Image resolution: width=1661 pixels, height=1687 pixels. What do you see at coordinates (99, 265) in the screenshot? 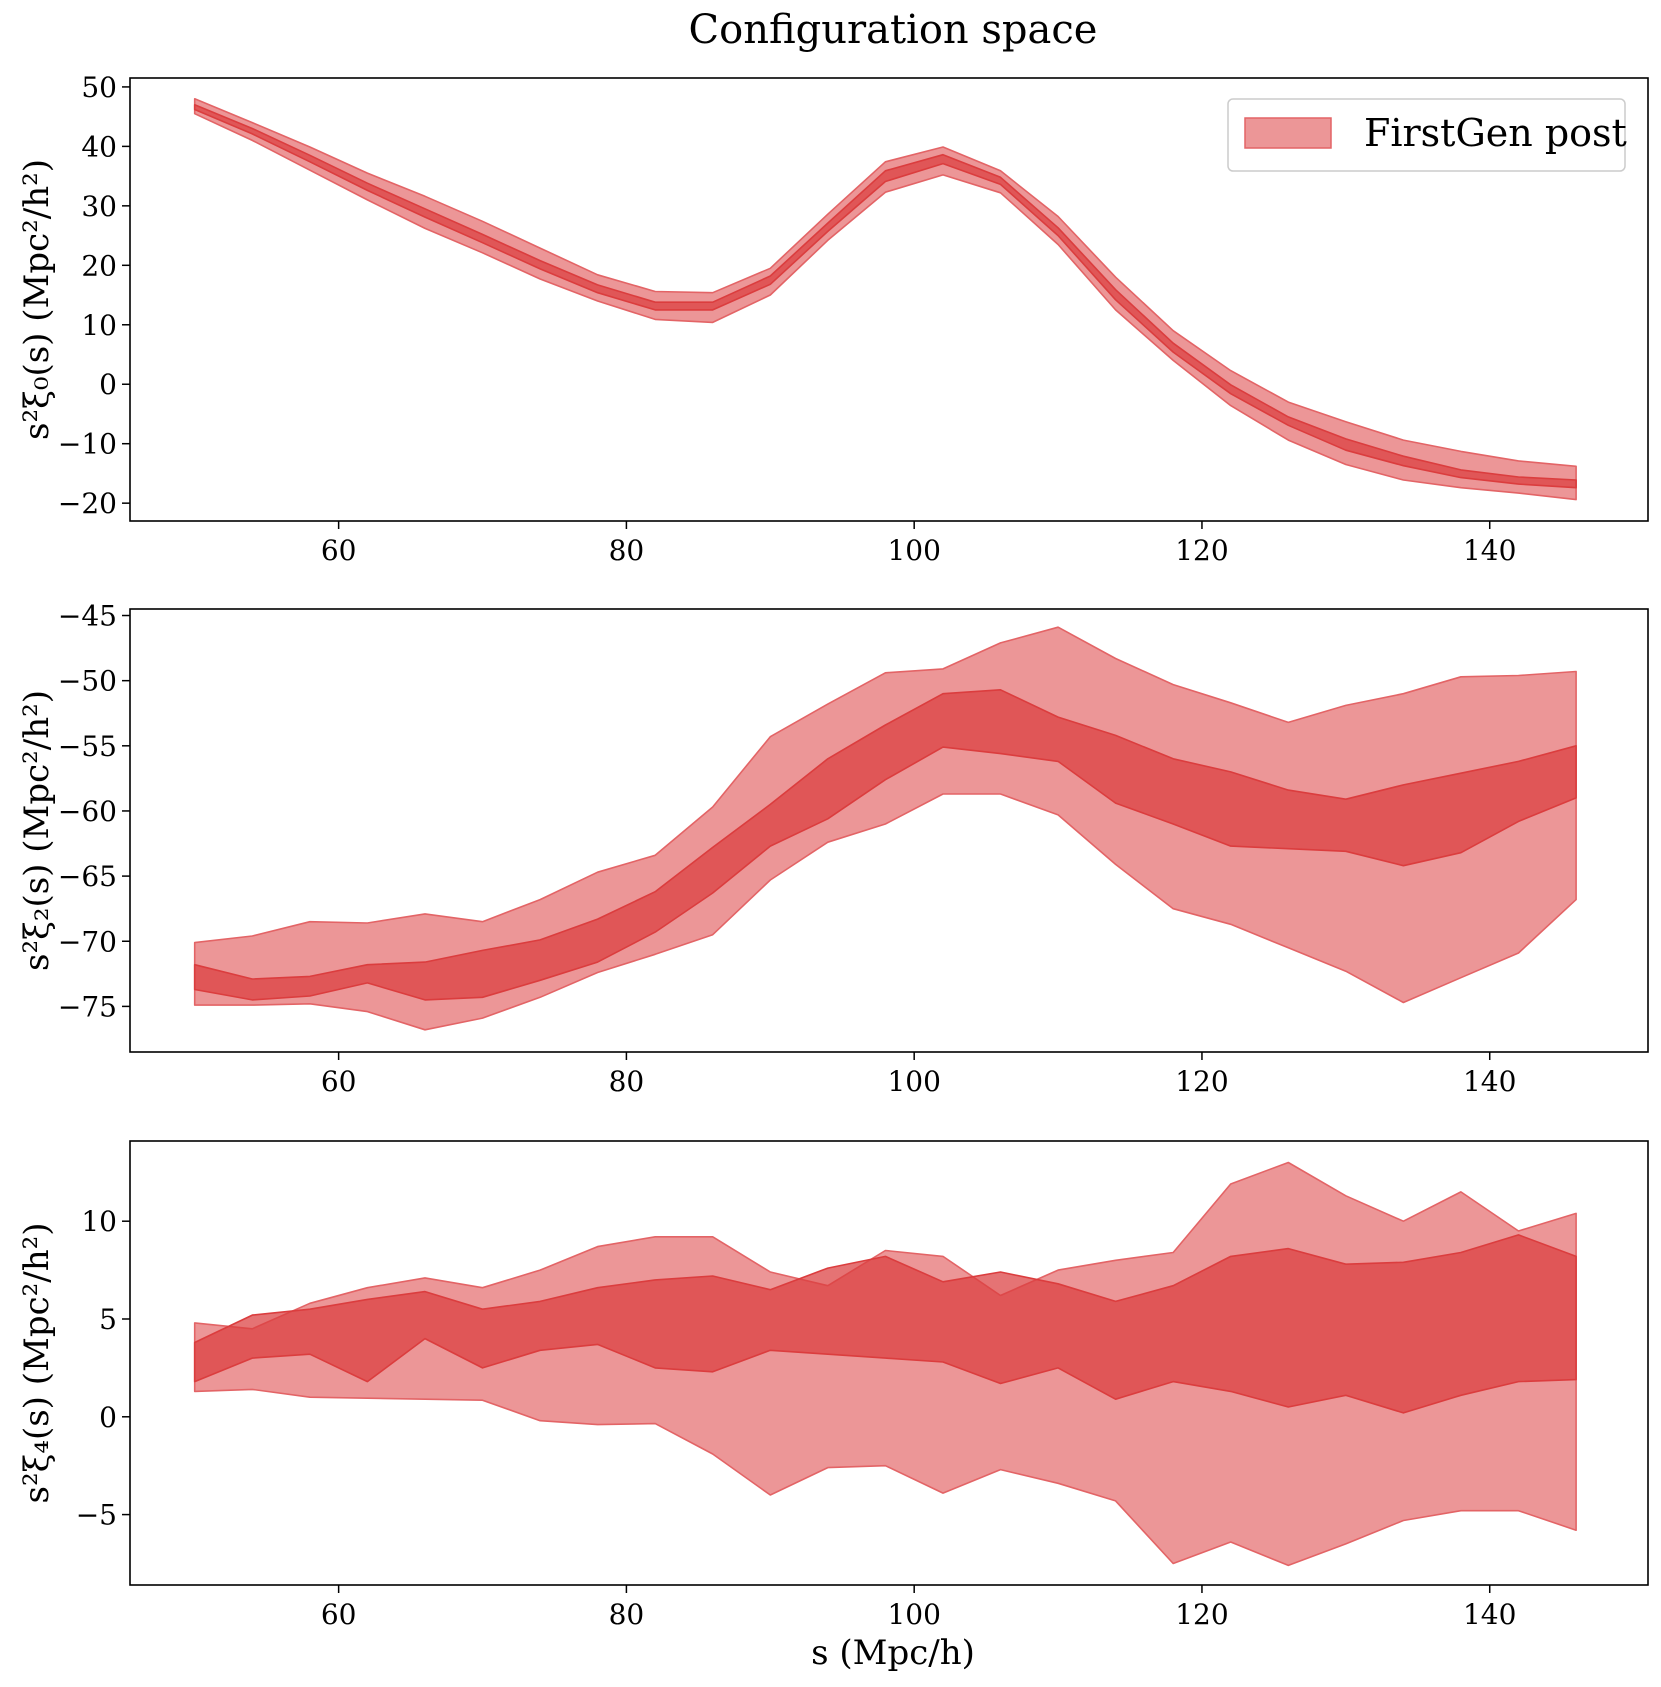
I see `y-tick-label: 20` at bounding box center [99, 265].